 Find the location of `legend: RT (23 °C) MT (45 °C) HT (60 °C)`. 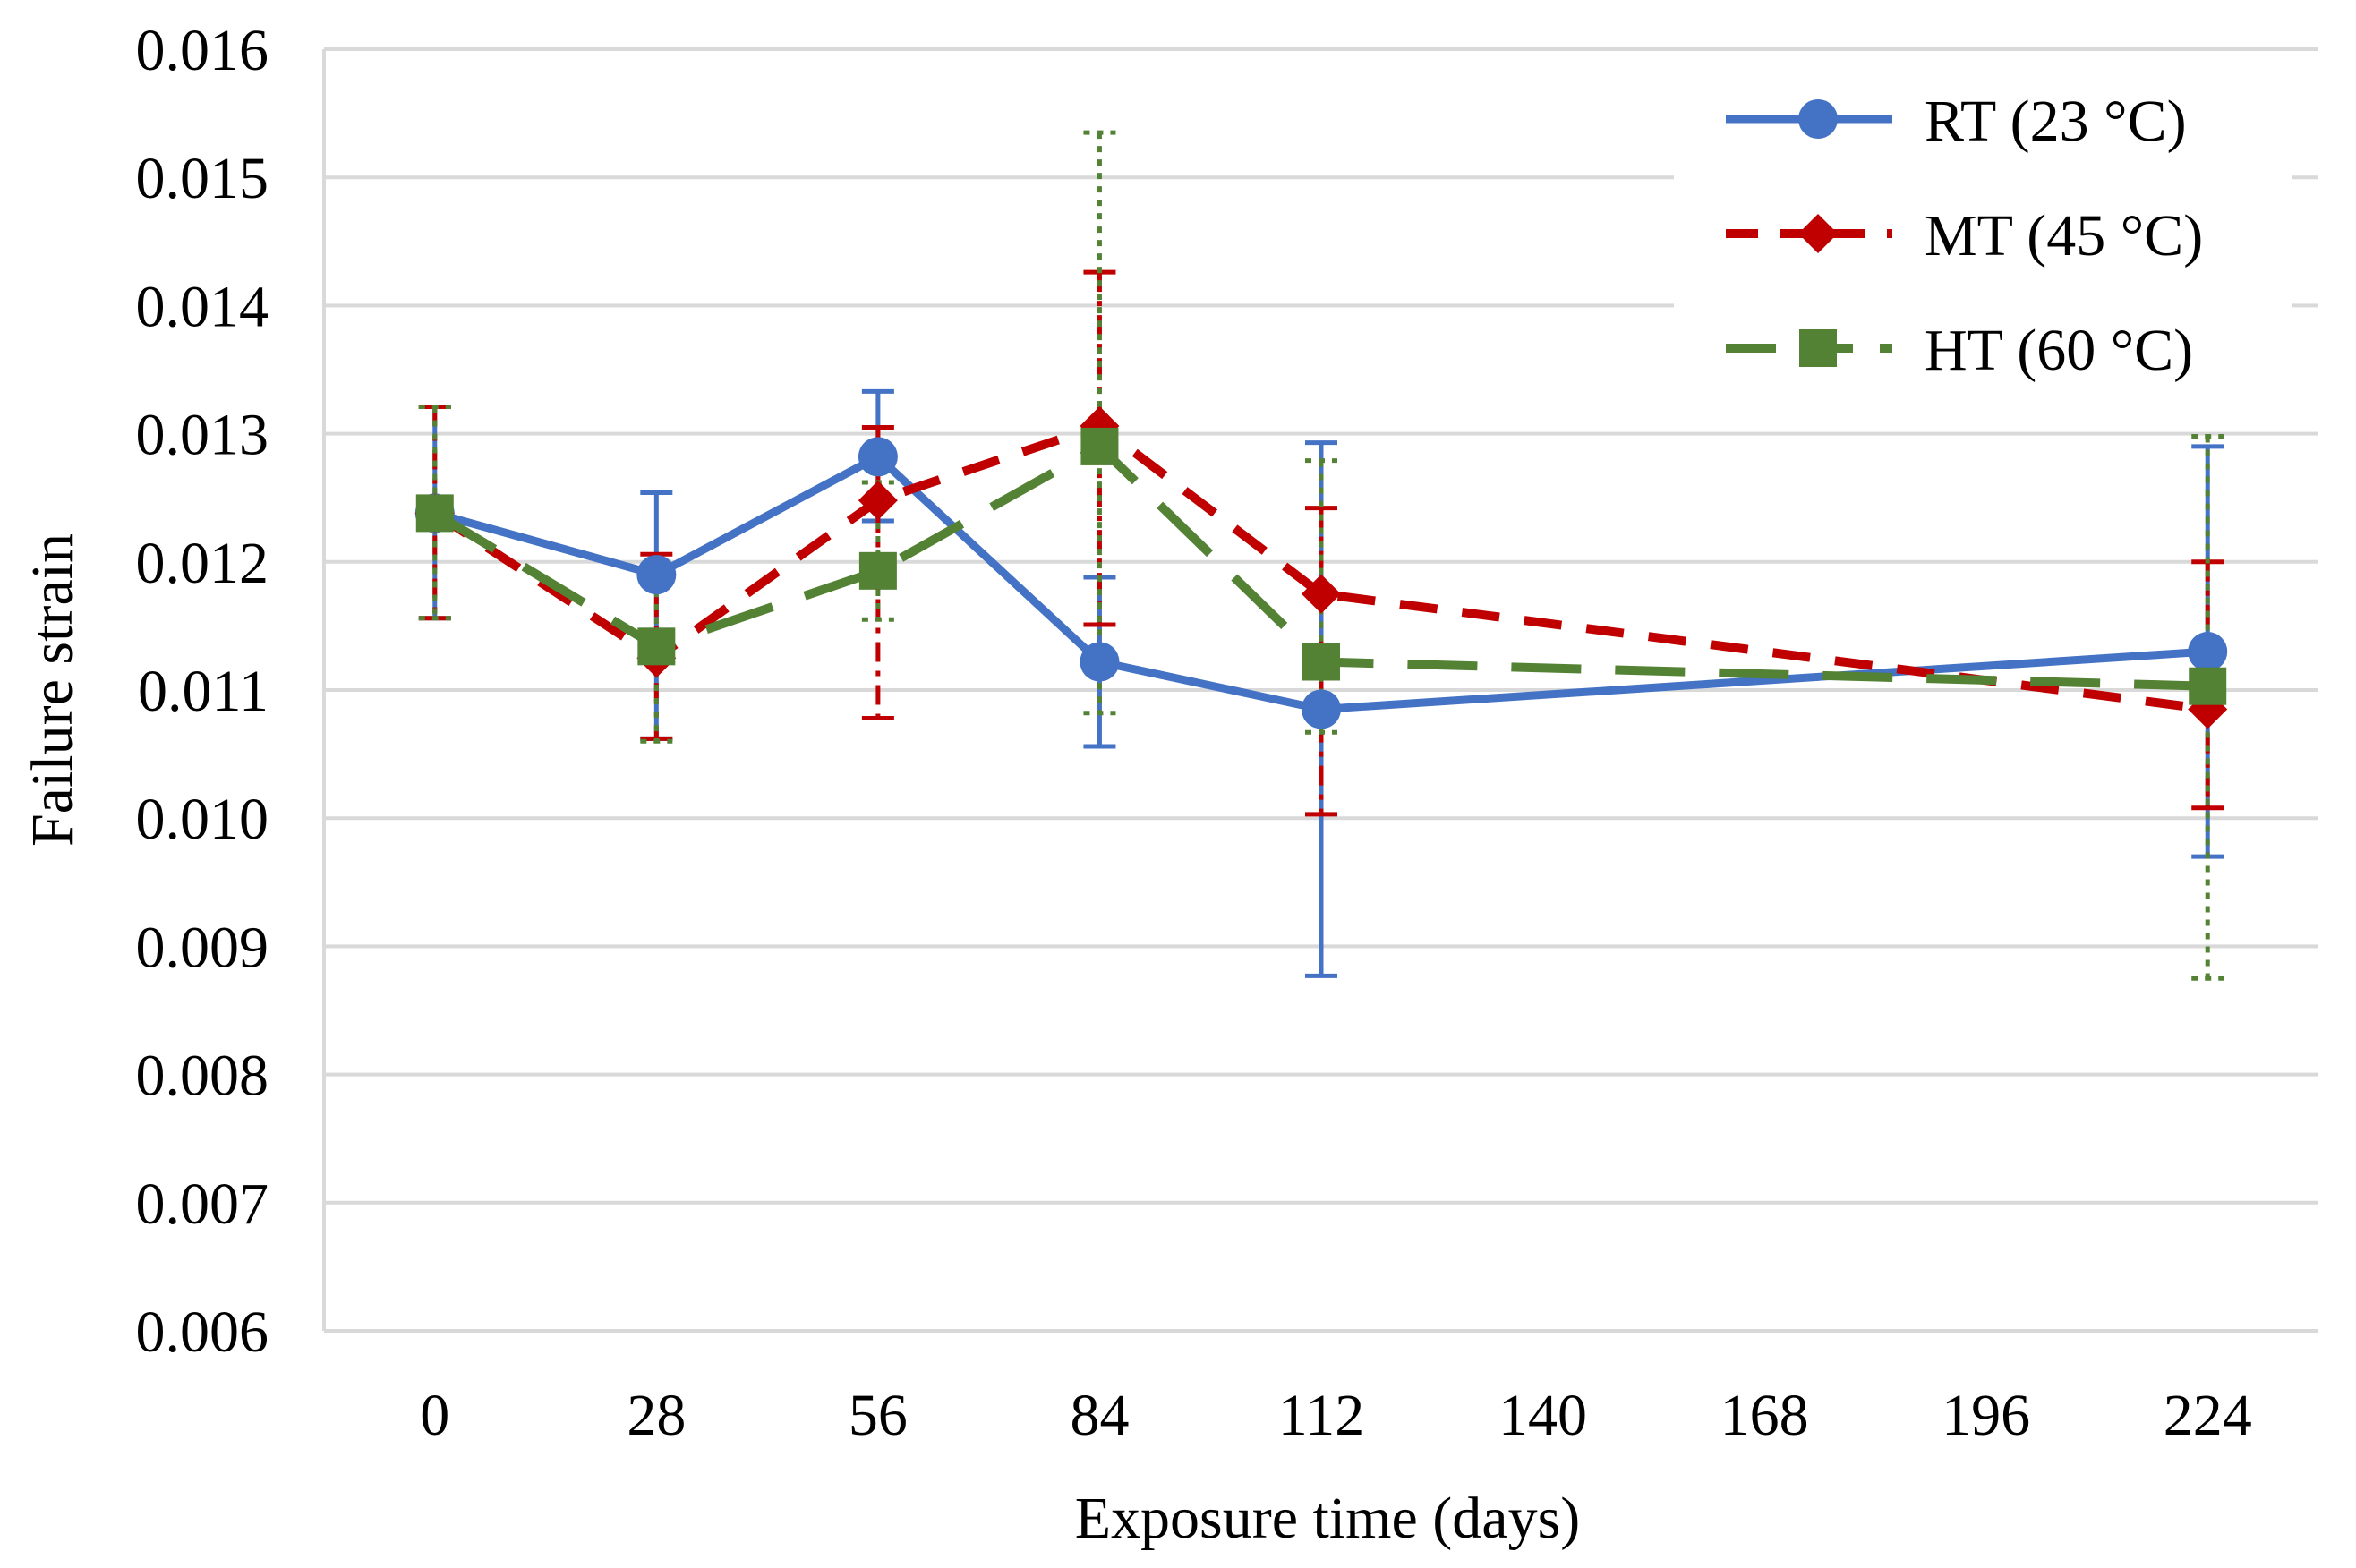

legend: RT (23 °C) MT (45 °C) HT (60 °C) is located at coordinates (1983, 224).